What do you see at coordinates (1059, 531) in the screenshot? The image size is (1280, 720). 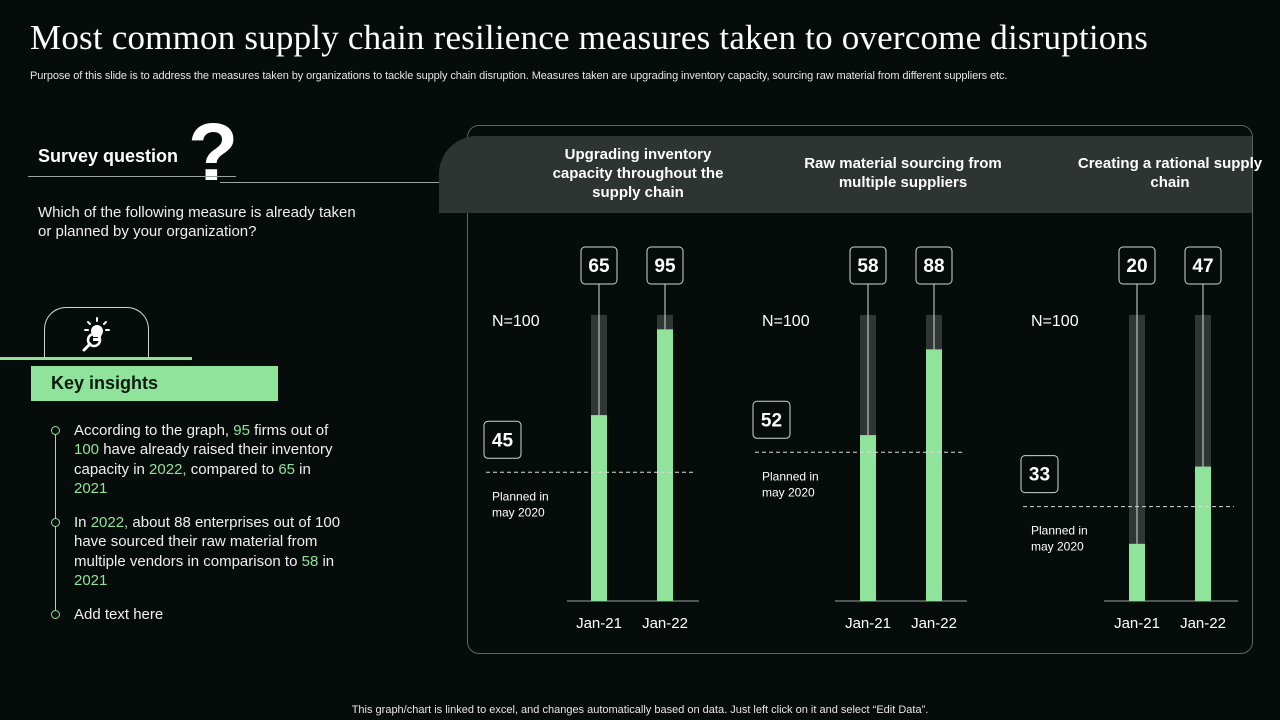 I see `planned-label-3-line-1: Planned in` at bounding box center [1059, 531].